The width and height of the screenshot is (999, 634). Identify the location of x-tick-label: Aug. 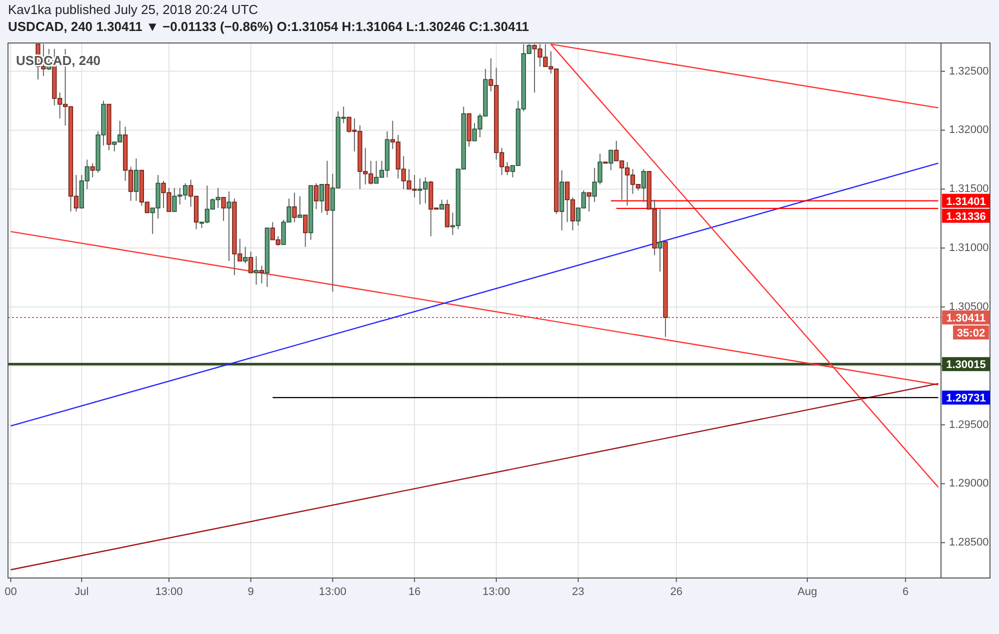
(808, 592).